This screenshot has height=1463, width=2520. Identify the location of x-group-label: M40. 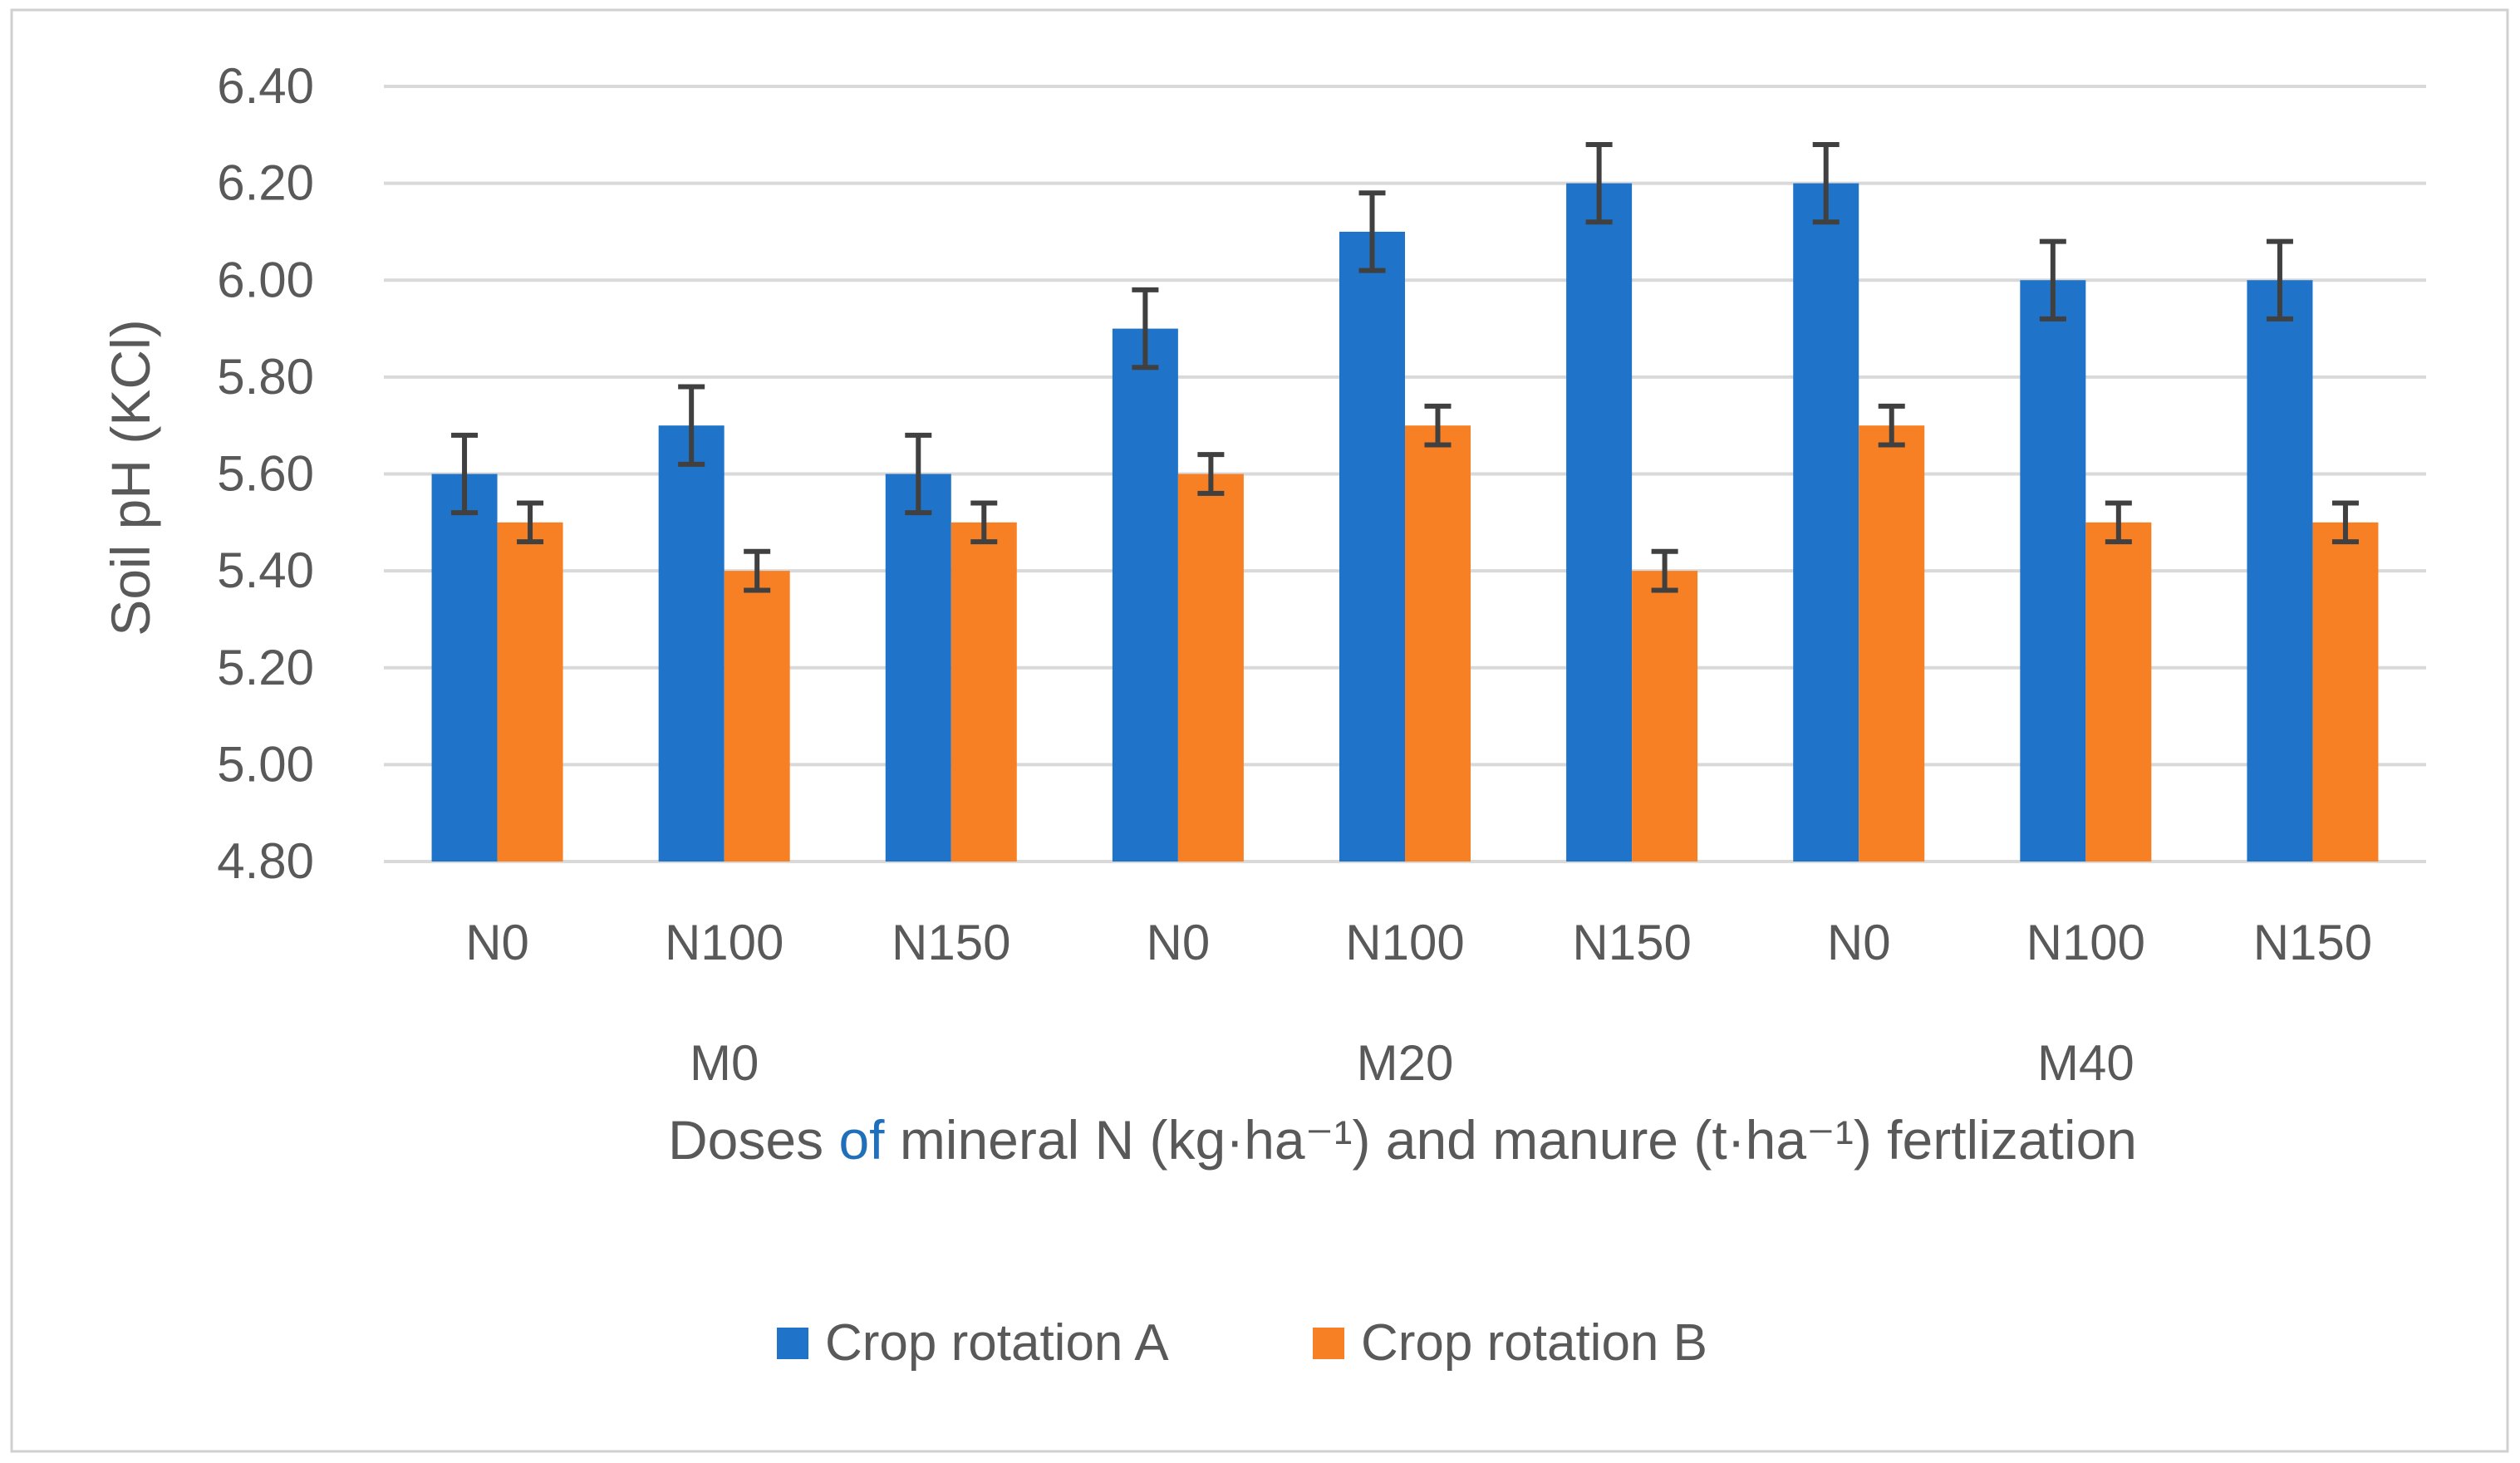
(2085, 1063).